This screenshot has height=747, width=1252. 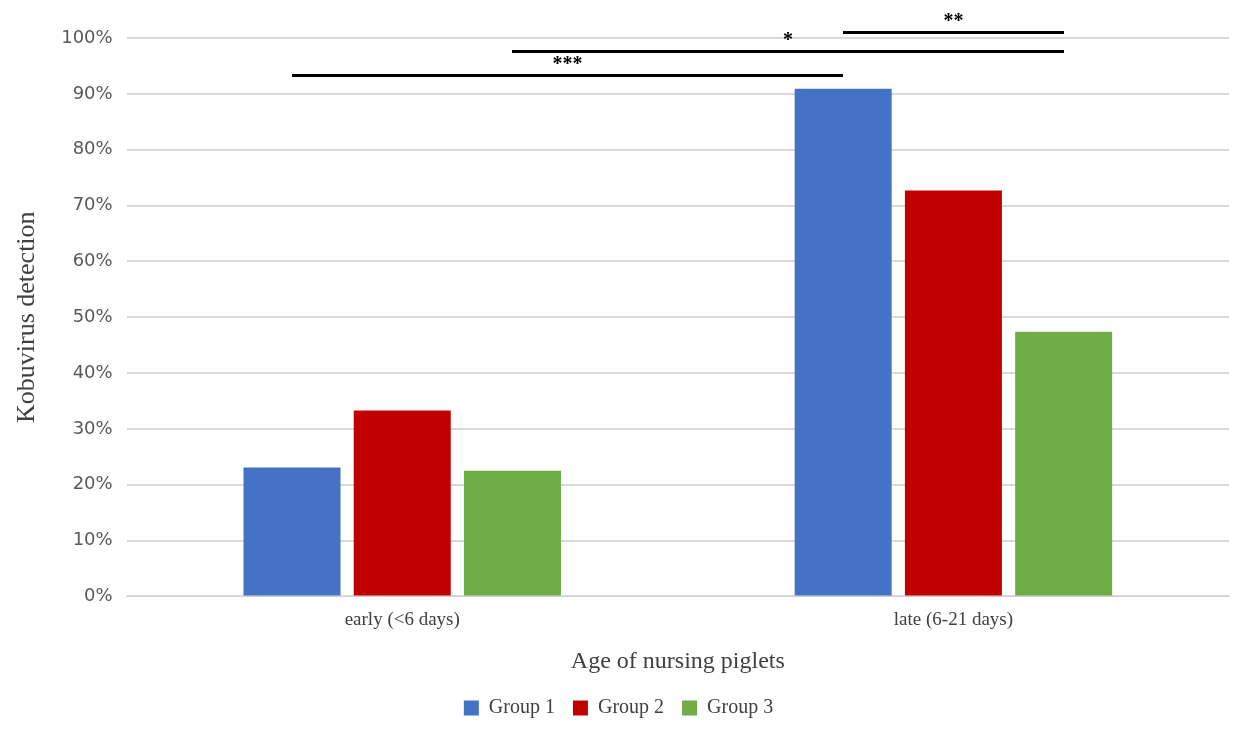 I want to click on legend-label: Group 3, so click(x=740, y=707).